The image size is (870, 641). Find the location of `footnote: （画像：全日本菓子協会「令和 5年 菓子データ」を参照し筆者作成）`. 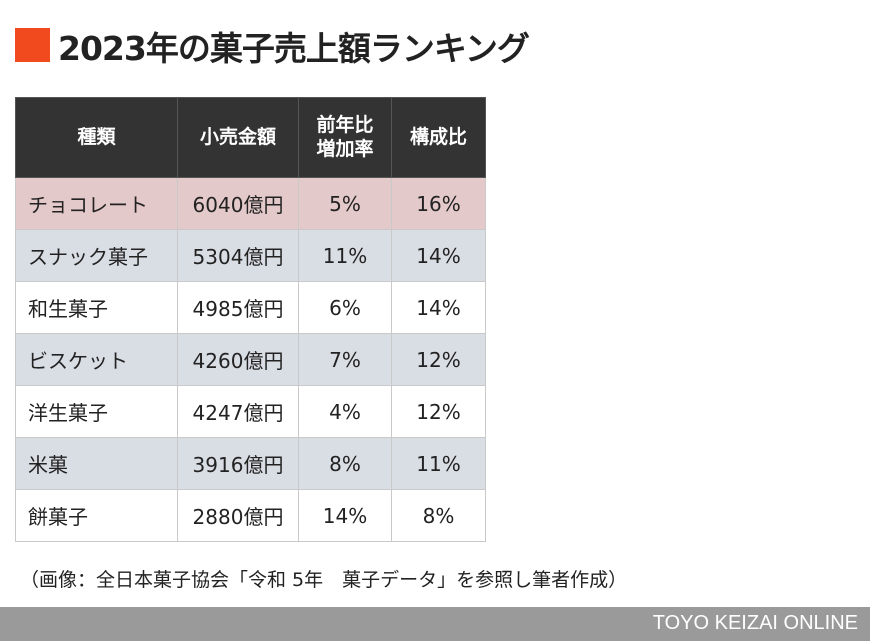

footnote: （画像：全日本菓子協会「令和 5年 菓子データ」を参照し筆者作成） is located at coordinates (324, 580).